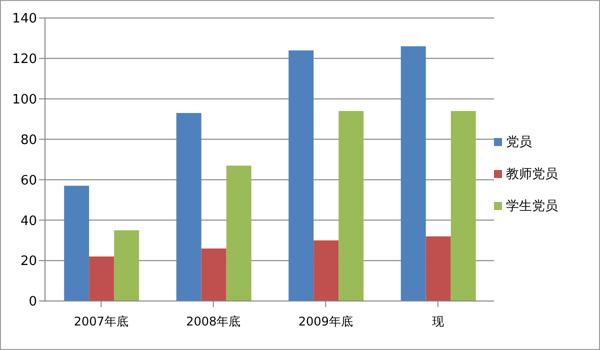  Describe the element at coordinates (519, 142) in the screenshot. I see `legend-label: 党员` at that location.